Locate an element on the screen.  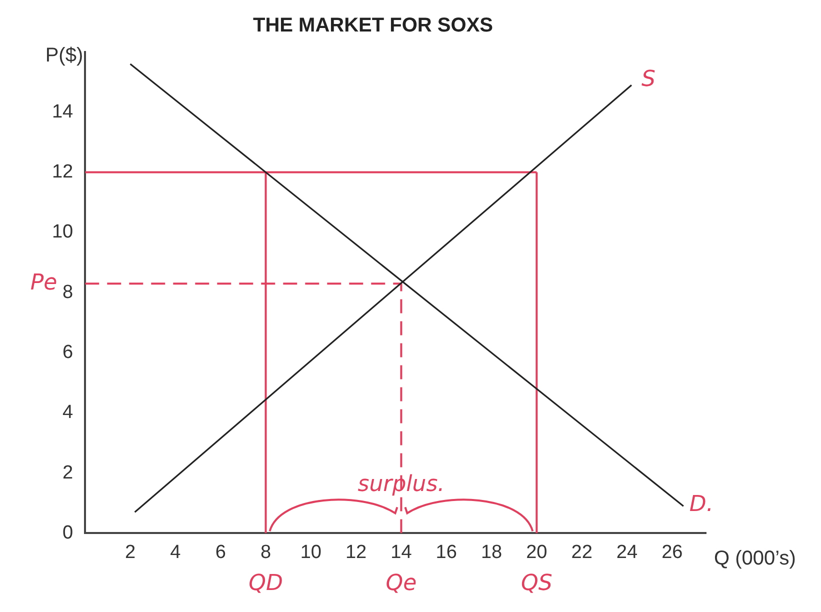
x-tick-label: 20 is located at coordinates (537, 552).